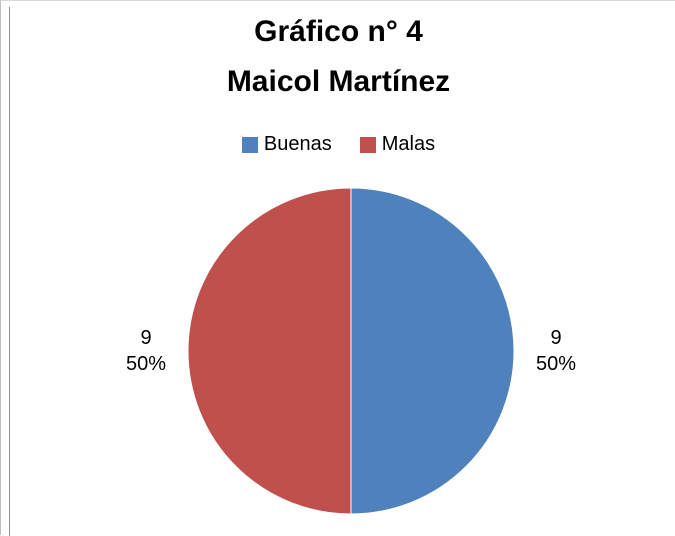  I want to click on legend: Buenas Malas, so click(338, 144).